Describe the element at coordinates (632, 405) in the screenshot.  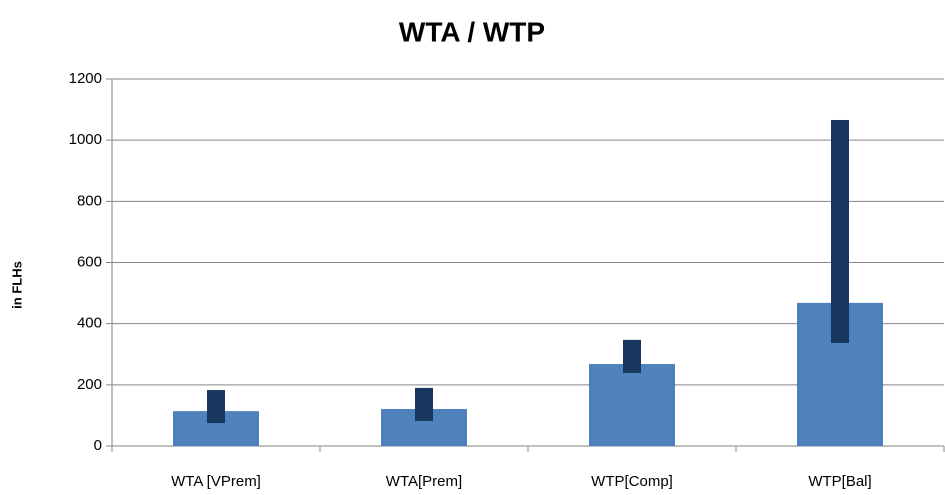
I see `bar` at that location.